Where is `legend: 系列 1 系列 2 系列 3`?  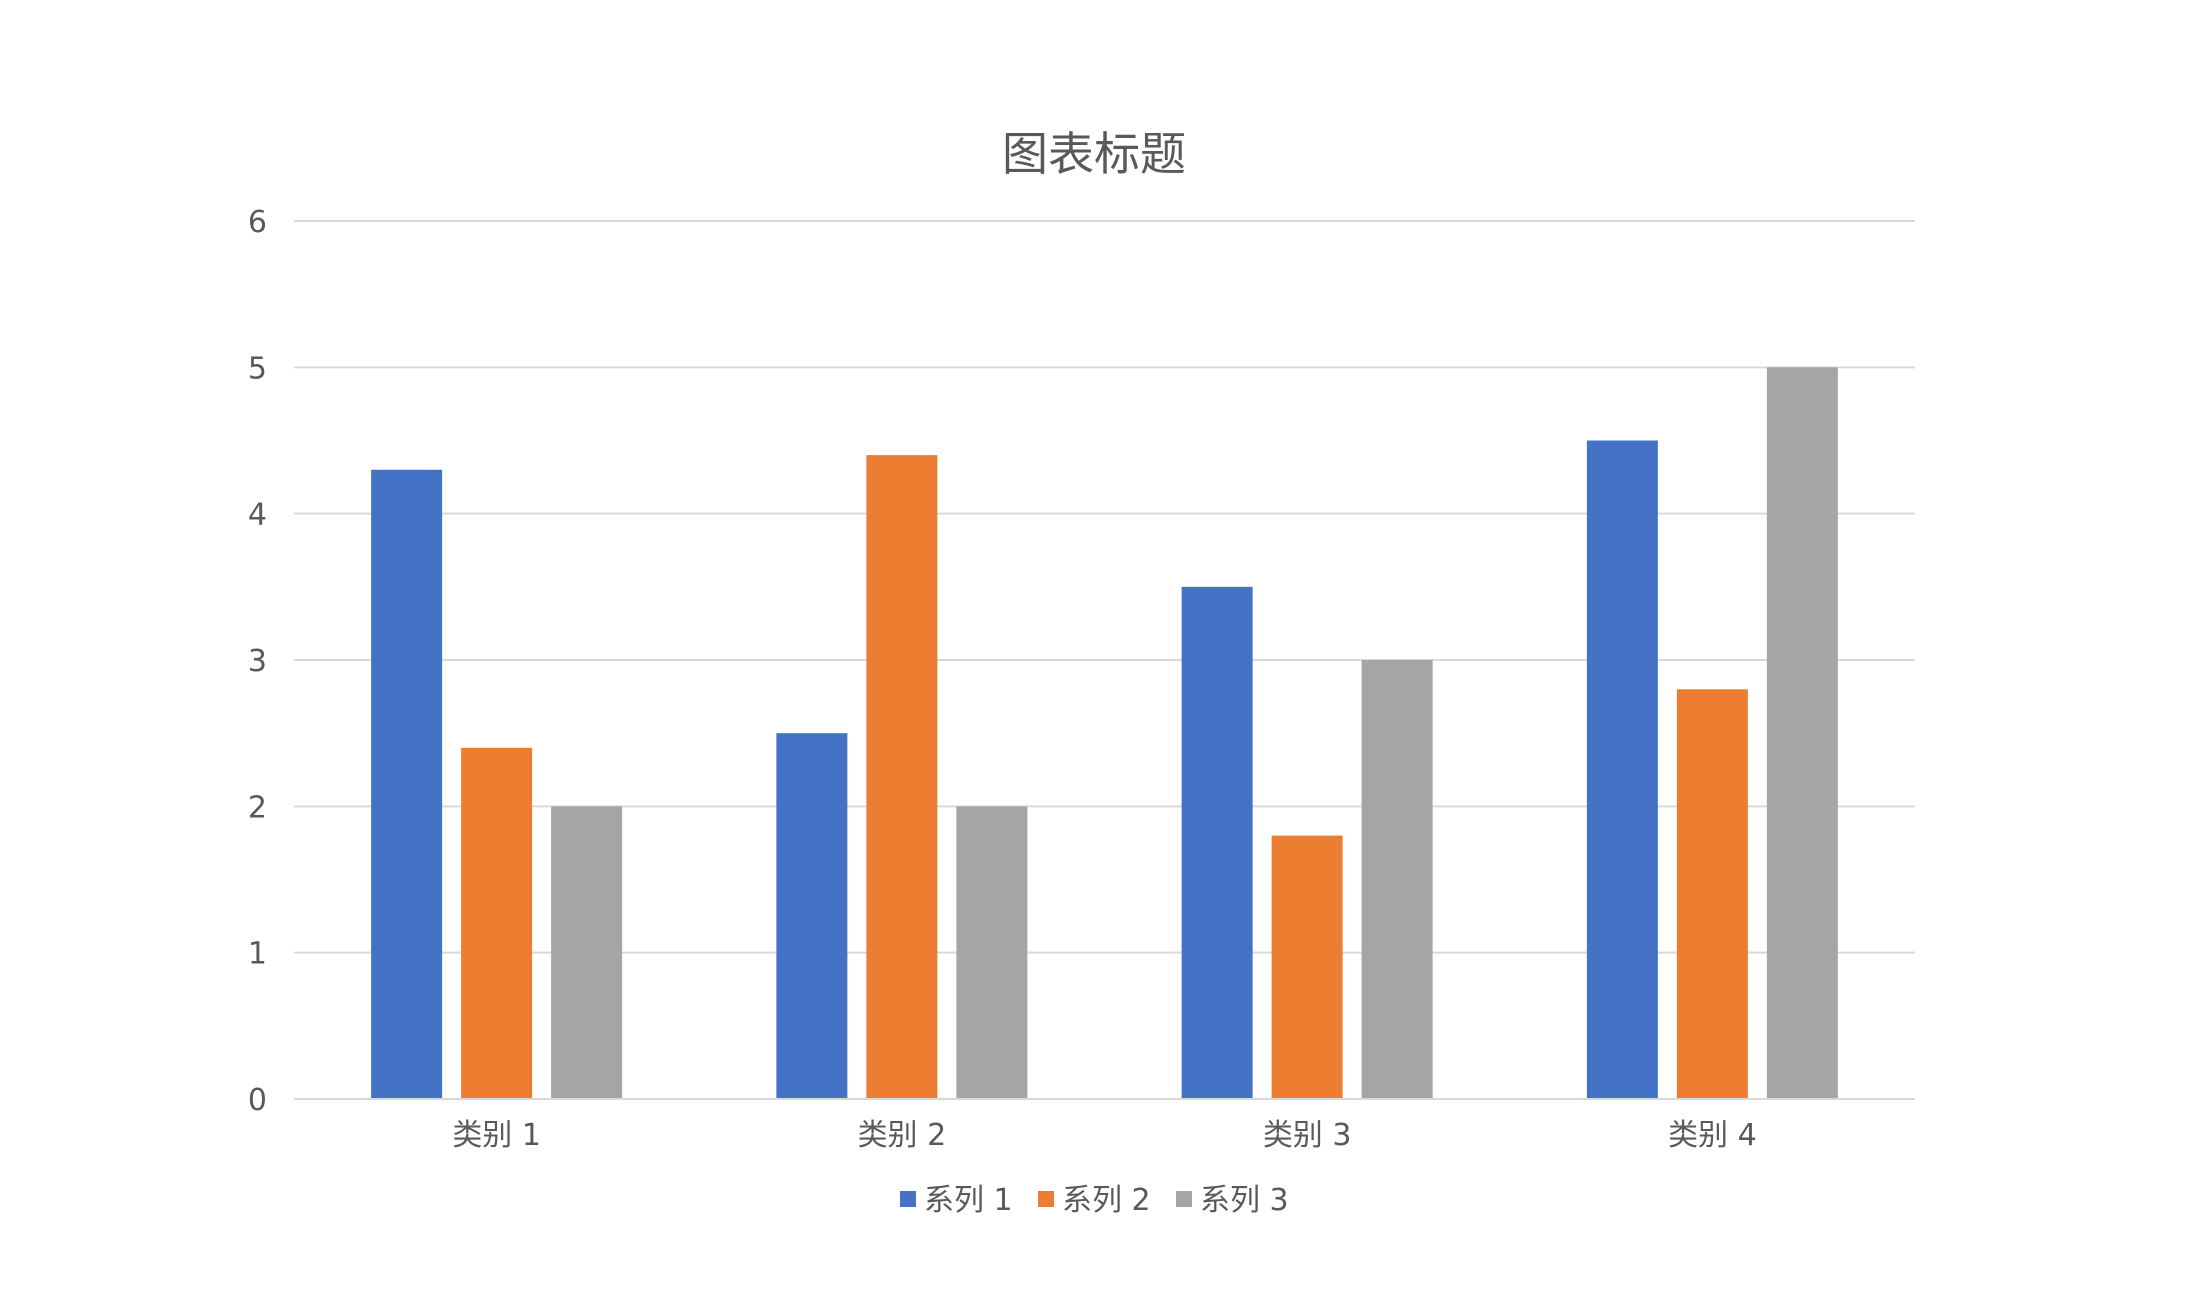 legend: 系列 1 系列 2 系列 3 is located at coordinates (1094, 1200).